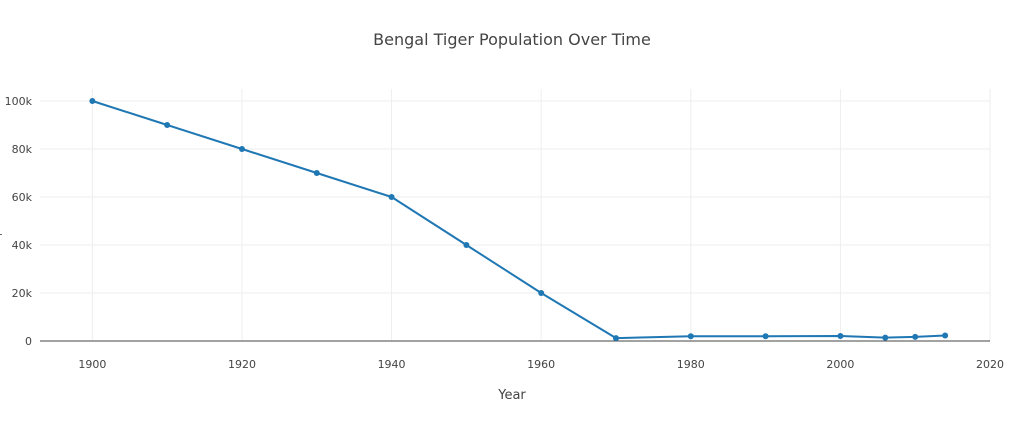 The image size is (1024, 426). What do you see at coordinates (22, 245) in the screenshot?
I see `y-tick-label: 40k` at bounding box center [22, 245].